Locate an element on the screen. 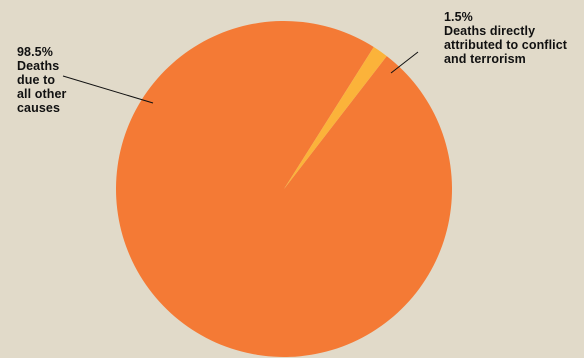  annotation-label-line: causes is located at coordinates (38, 108).